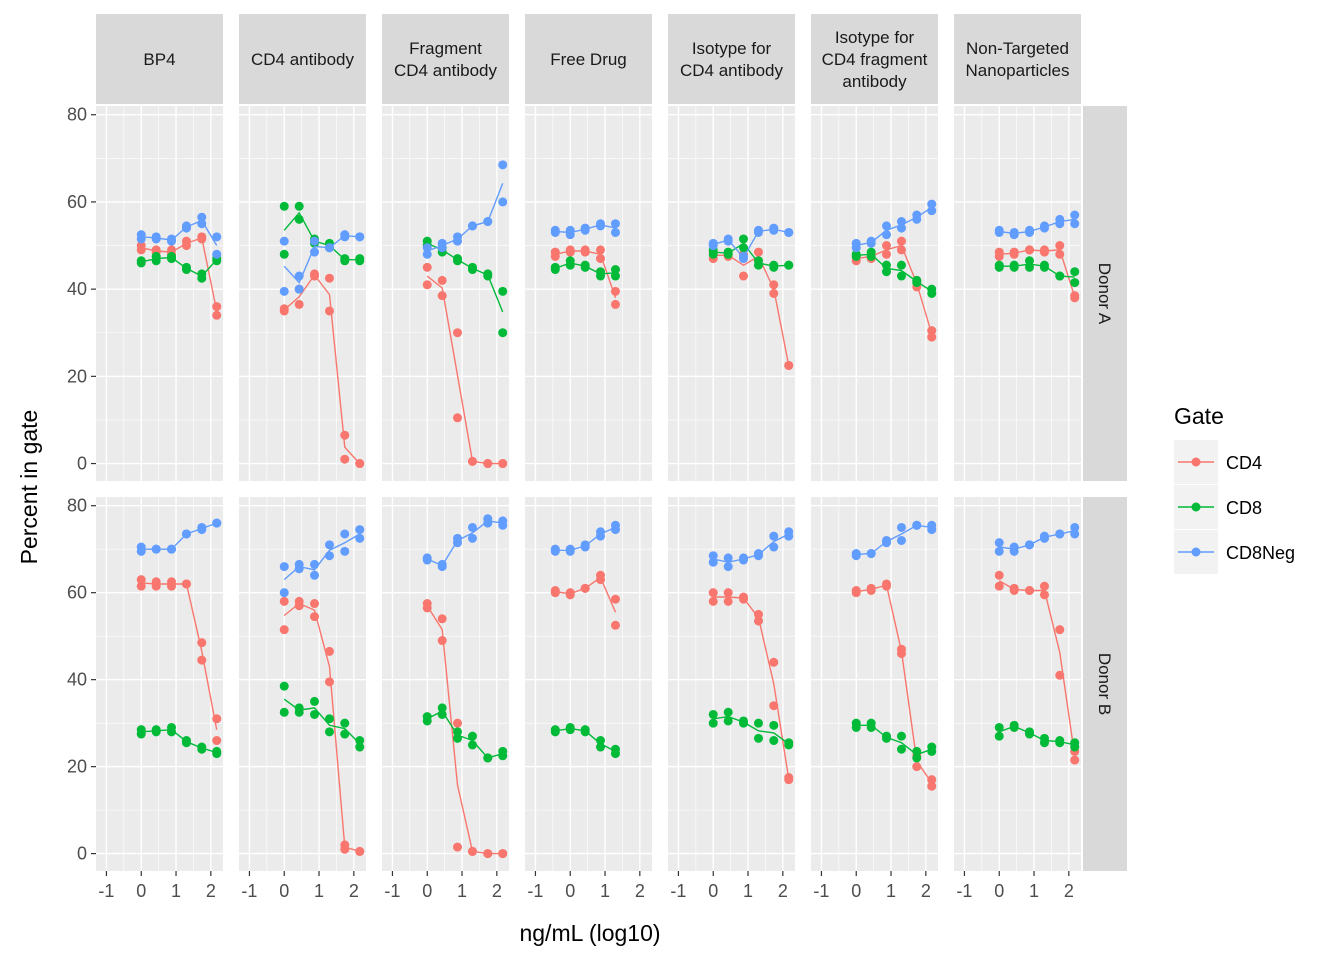 The height and width of the screenshot is (960, 1344). Describe the element at coordinates (77, 115) in the screenshot. I see `y-tick-label: 80` at that location.